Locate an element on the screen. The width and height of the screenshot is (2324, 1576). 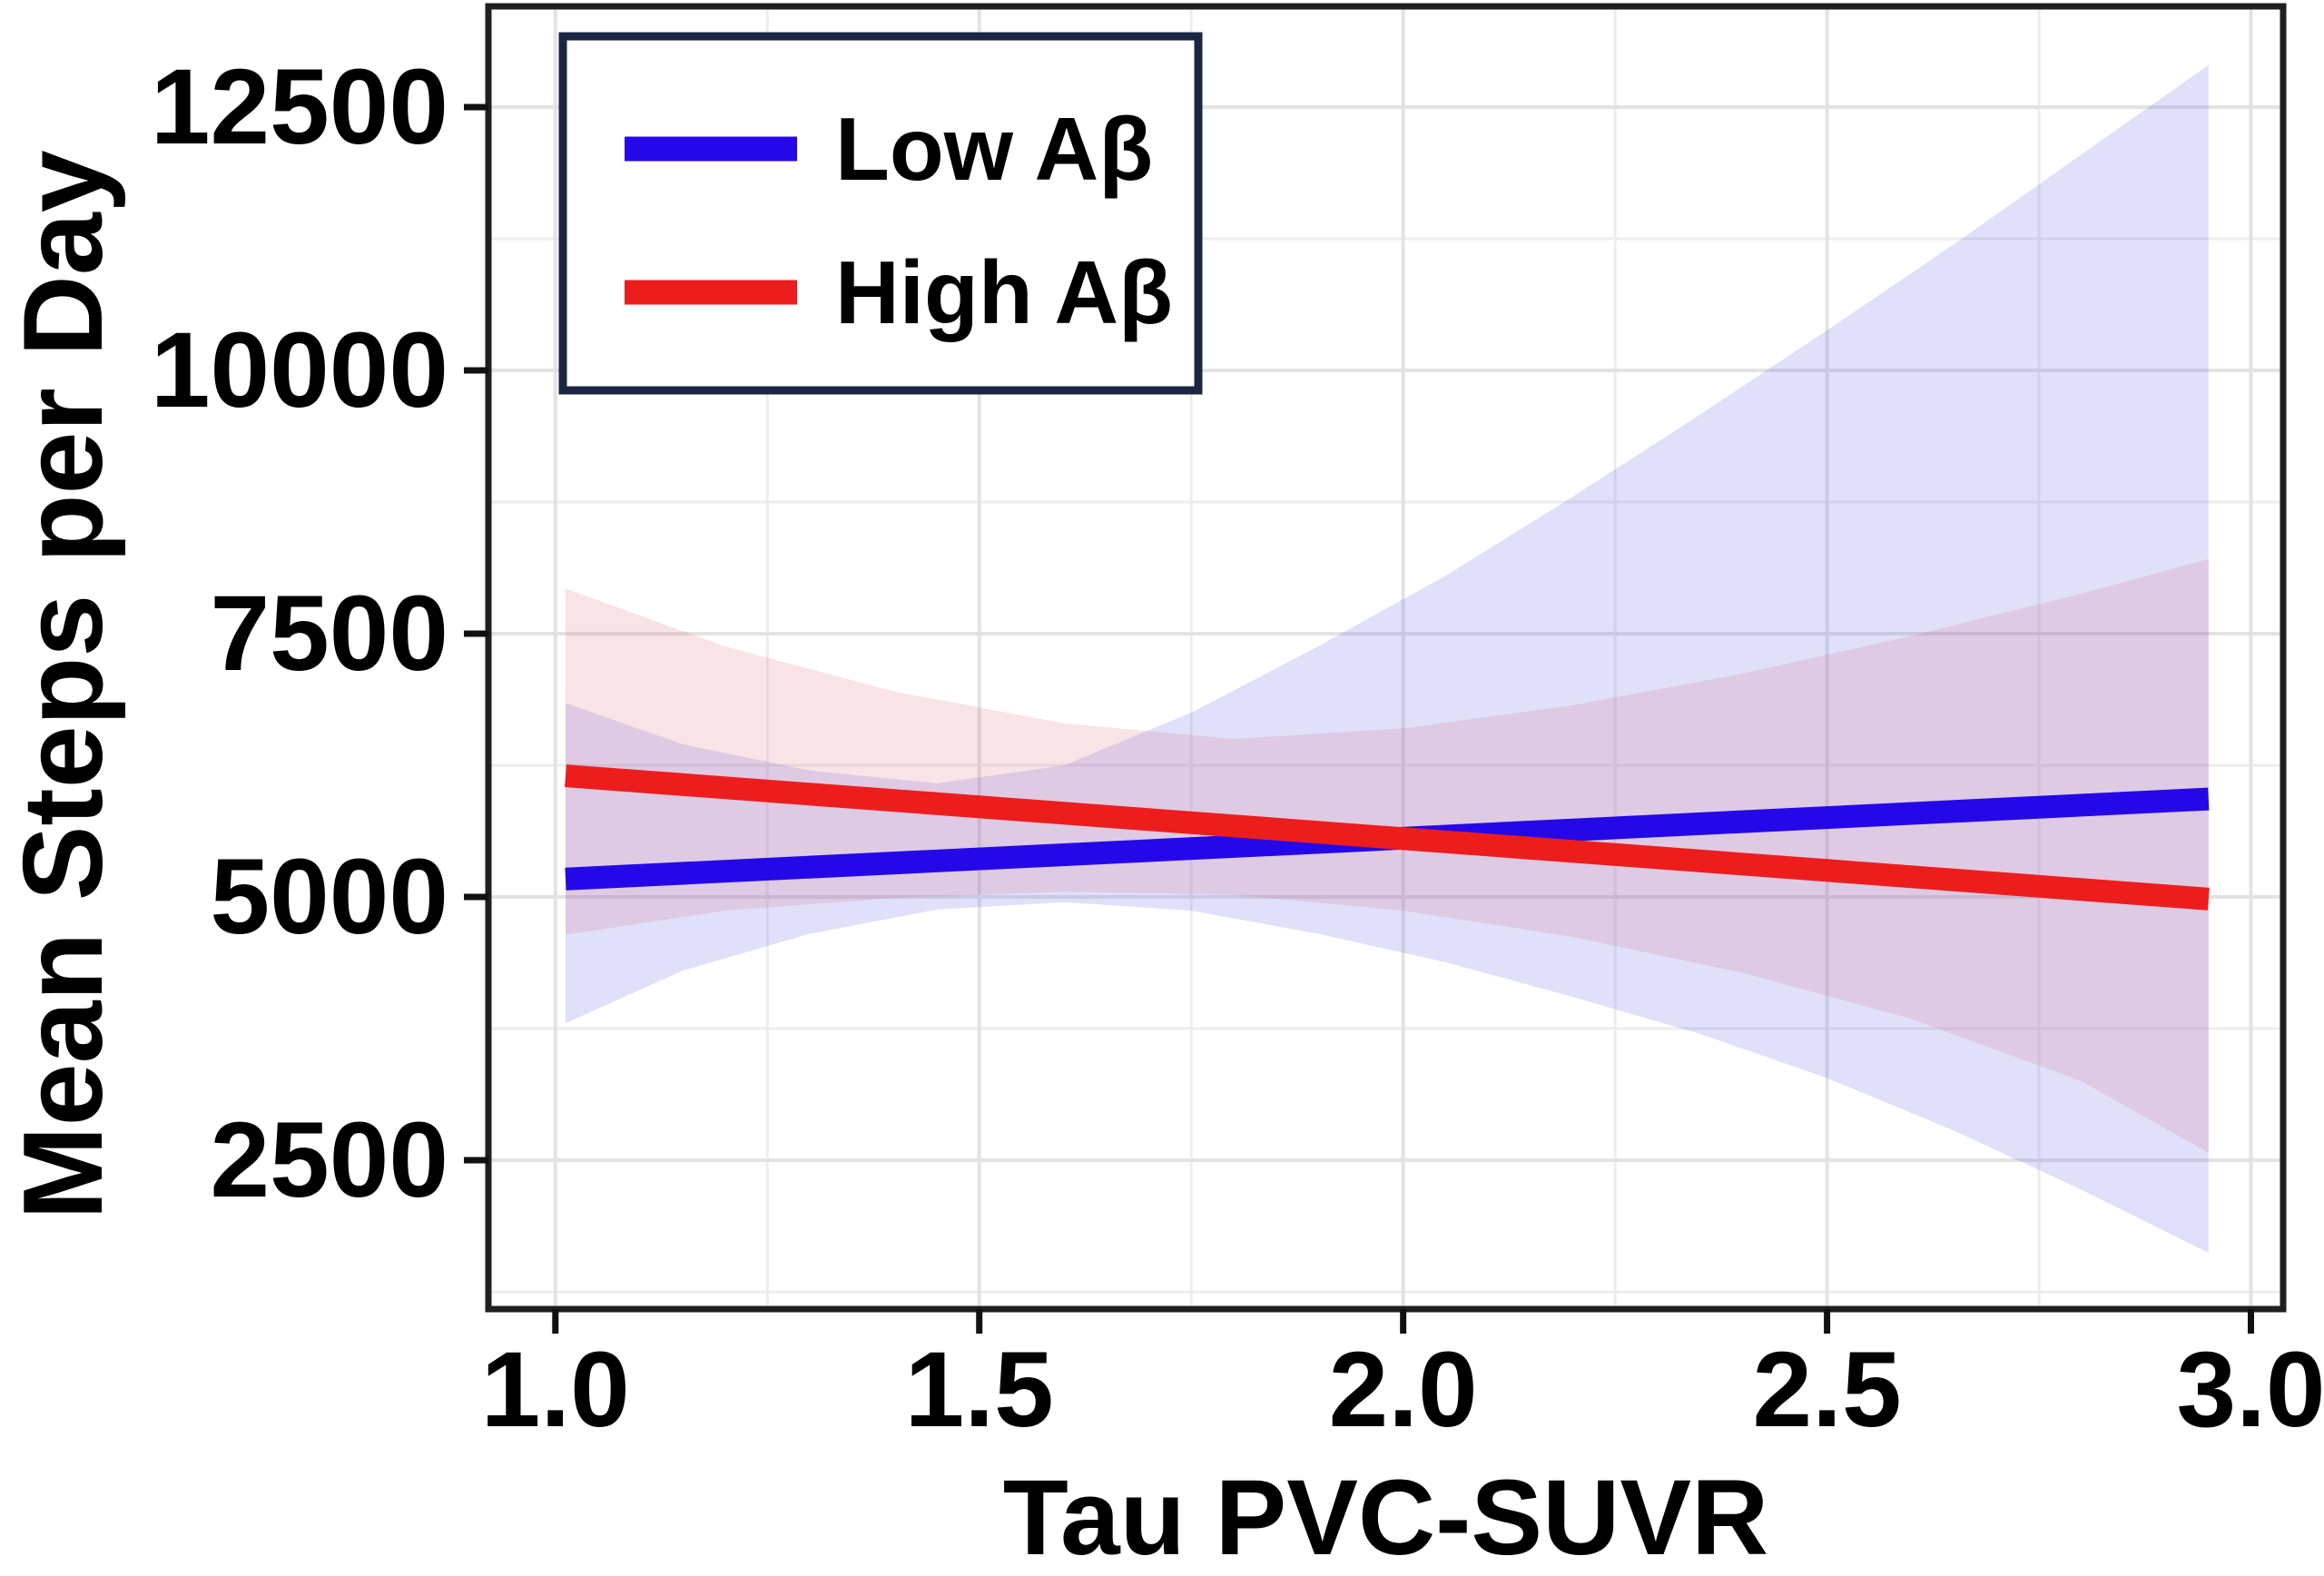
y-tick-label: 2500 is located at coordinates (329, 1160).